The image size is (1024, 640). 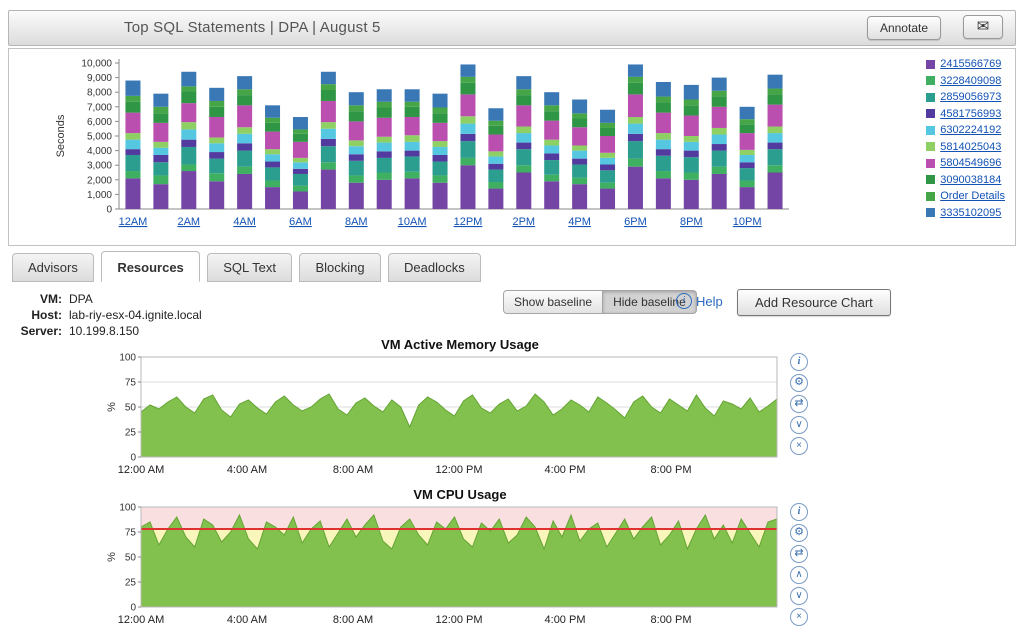 I want to click on legend-item: 4581756993, so click(x=965, y=114).